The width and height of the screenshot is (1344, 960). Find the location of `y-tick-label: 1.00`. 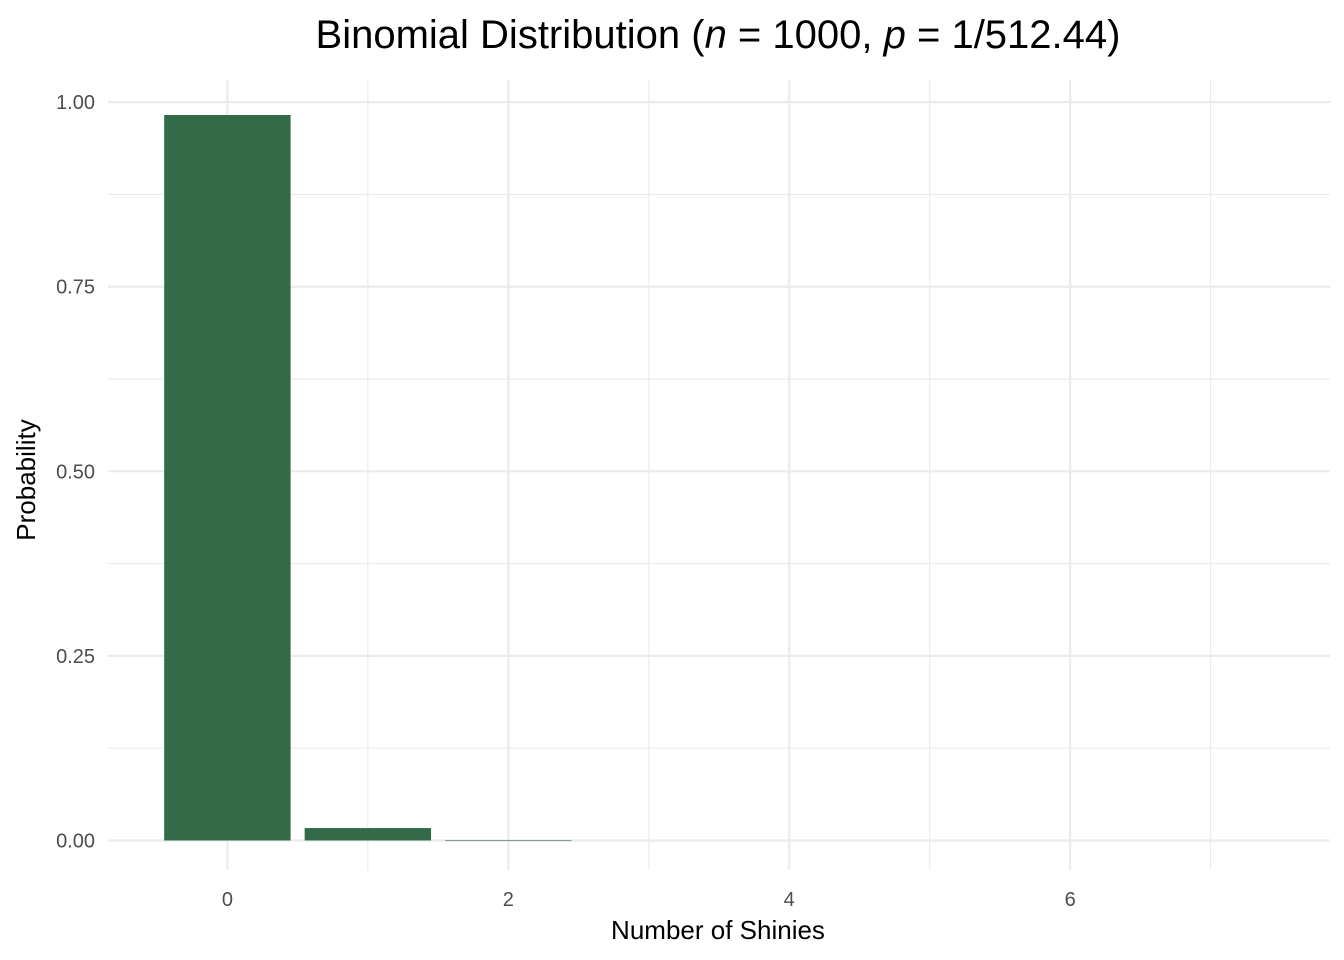

y-tick-label: 1.00 is located at coordinates (75, 103).